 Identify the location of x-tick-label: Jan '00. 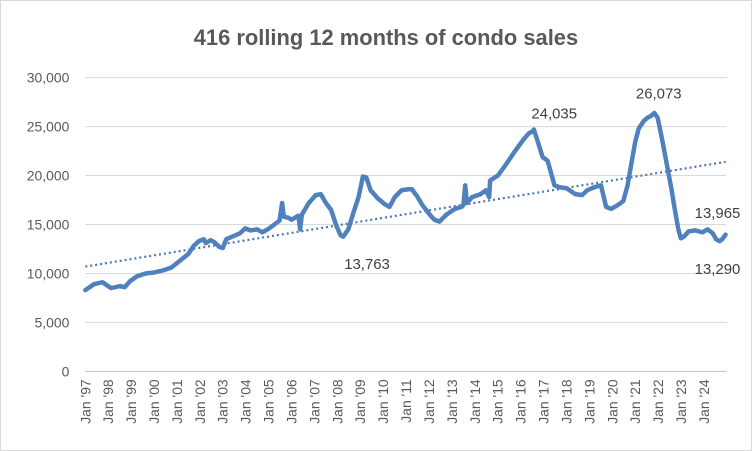
(154, 401).